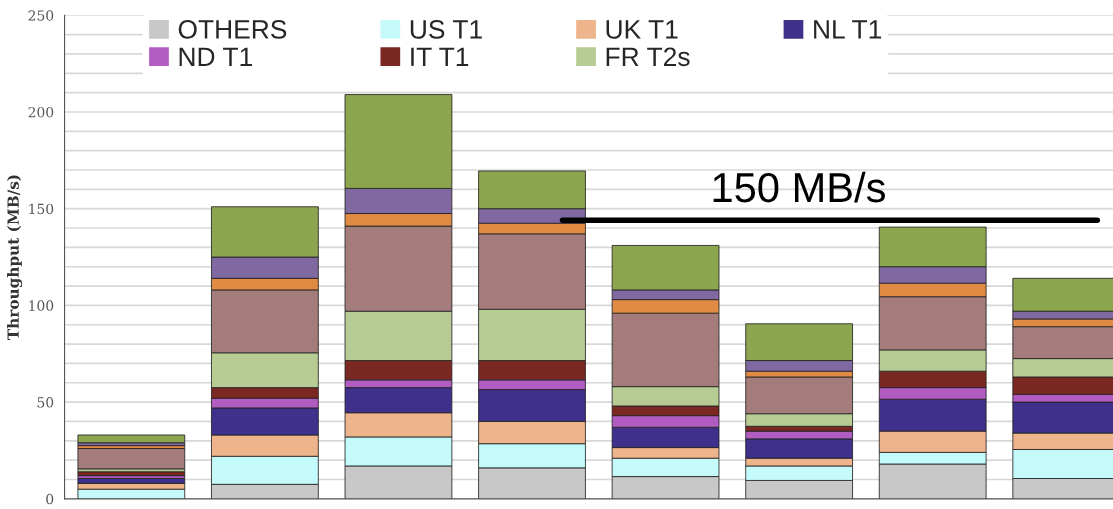  What do you see at coordinates (50, 499) in the screenshot?
I see `y-tick-label: 0` at bounding box center [50, 499].